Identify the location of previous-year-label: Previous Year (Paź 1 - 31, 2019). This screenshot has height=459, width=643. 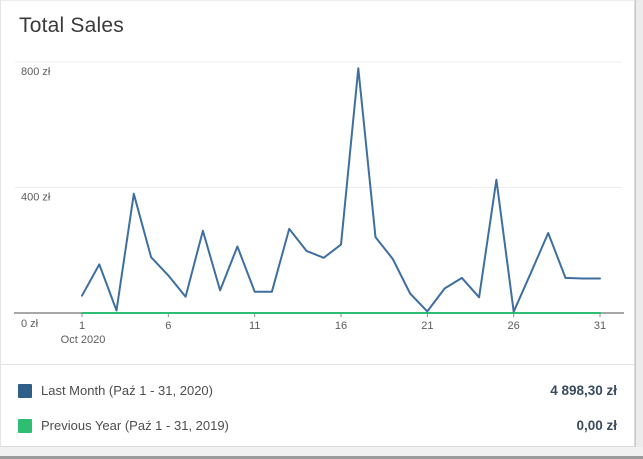
(135, 425).